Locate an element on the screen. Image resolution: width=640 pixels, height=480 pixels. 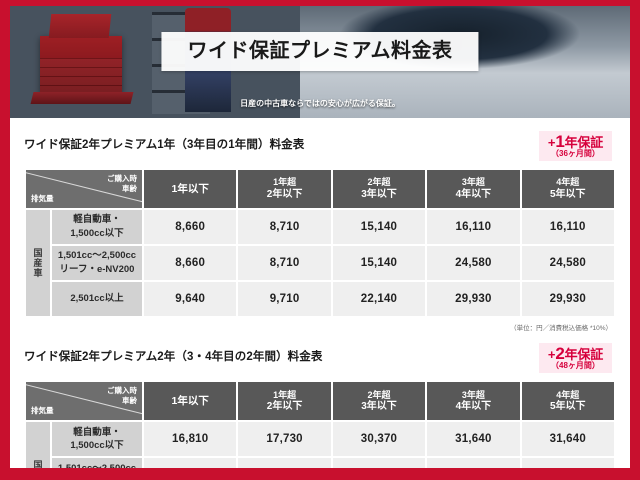
hero-title-box: ワイド保証プレミアム料金表 is located at coordinates (320, 51).